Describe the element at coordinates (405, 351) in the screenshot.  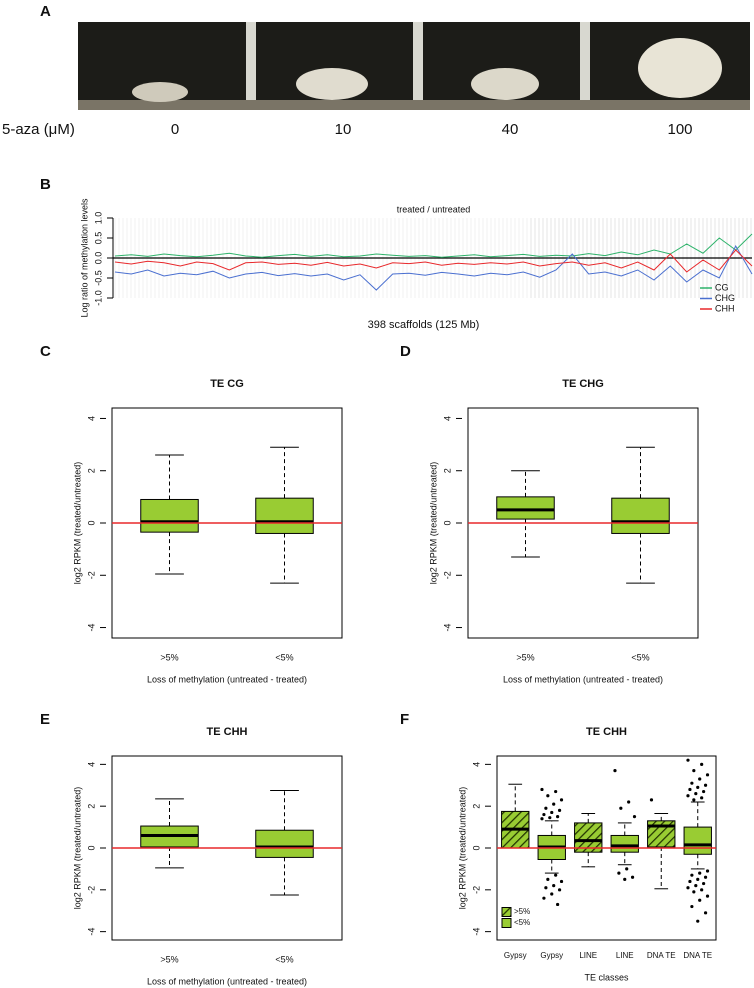
I see `panel-label: D` at that location.